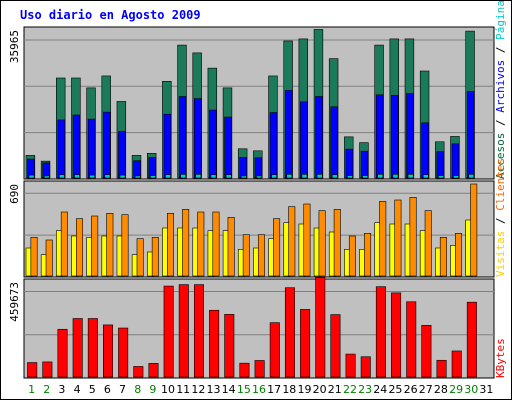 The height and width of the screenshot is (400, 512). Describe the element at coordinates (500, 86) in the screenshot. I see `legend-item: Archivos` at that location.